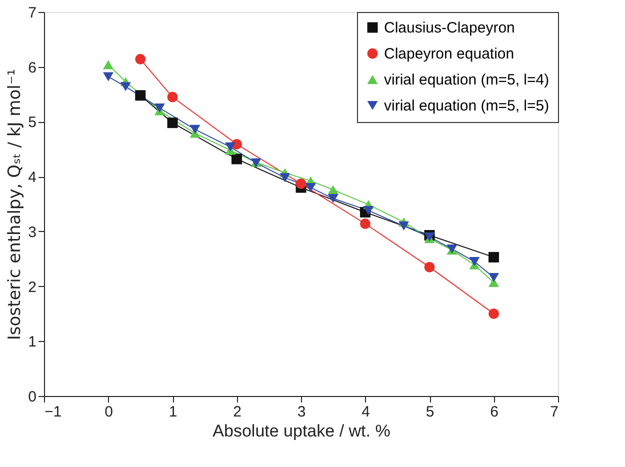 The width and height of the screenshot is (625, 467). Describe the element at coordinates (32, 397) in the screenshot. I see `y-tick-label: 0` at that location.